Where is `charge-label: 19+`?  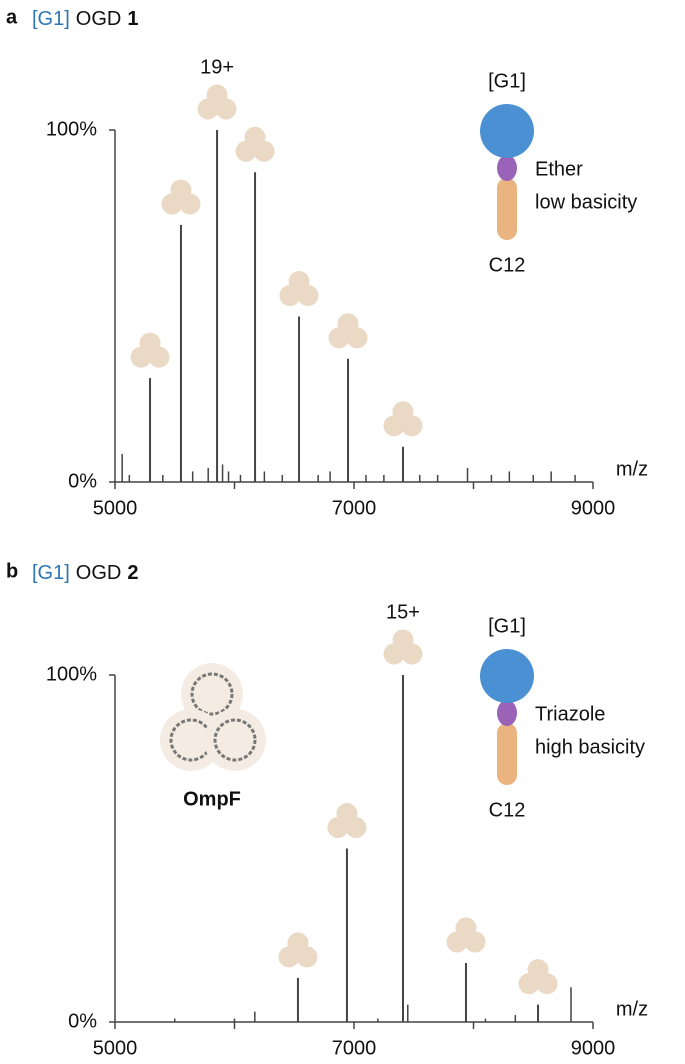
charge-label: 19+ is located at coordinates (217, 67).